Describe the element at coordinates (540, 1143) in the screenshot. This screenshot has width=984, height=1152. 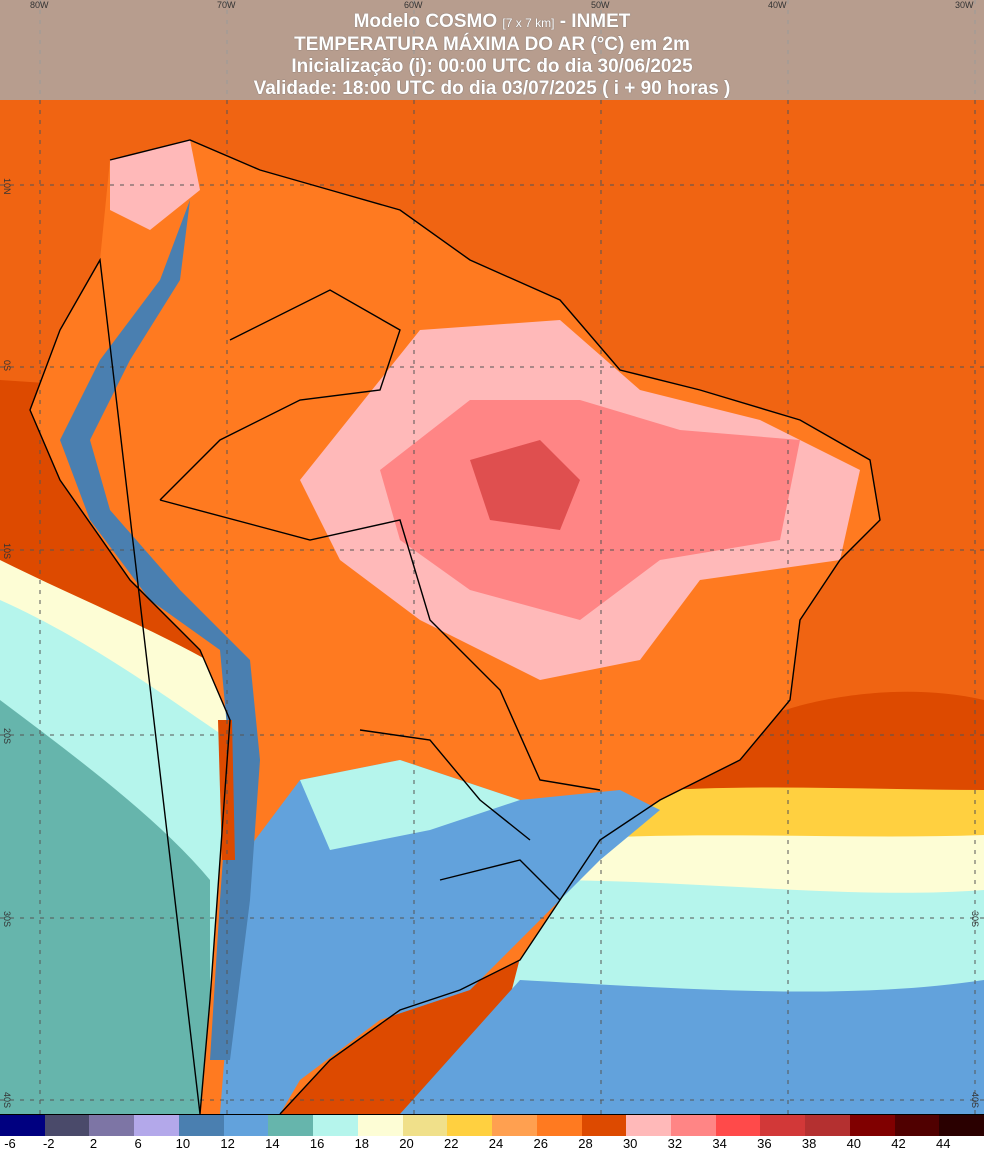
I see `colorbar-label: 26` at that location.